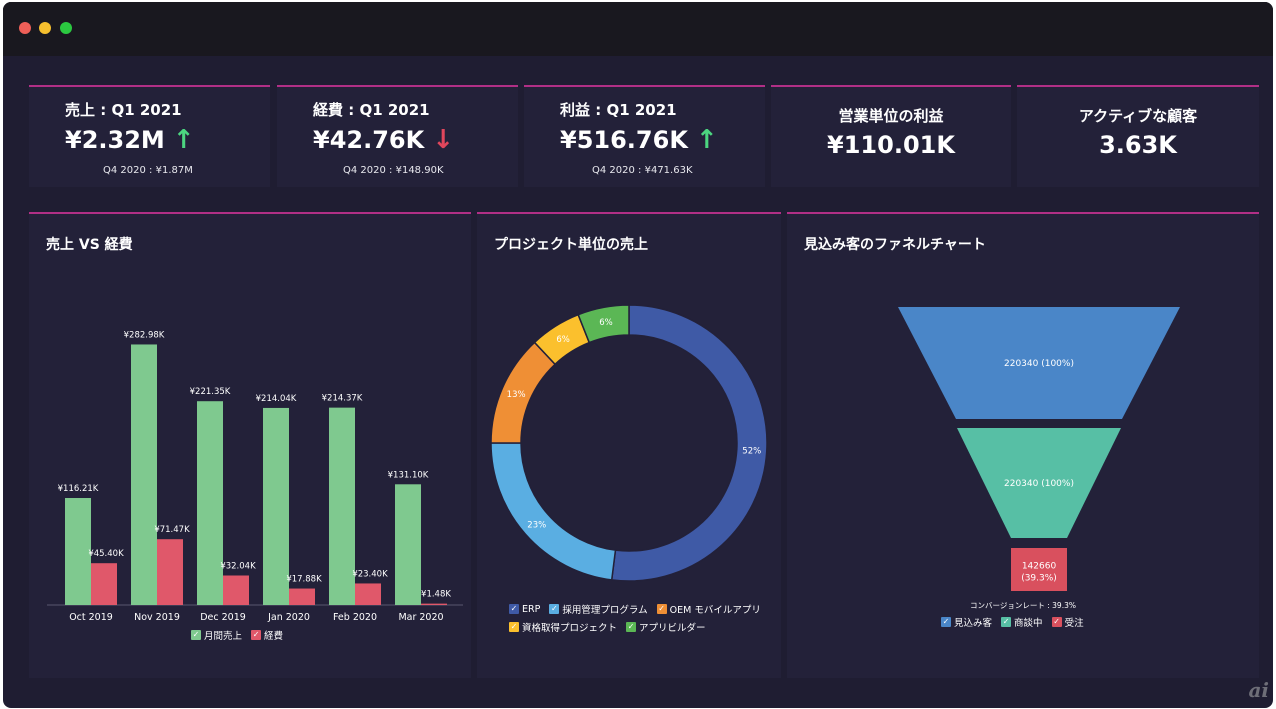  I want to click on legend-item-erp: ✓ ERP, so click(524, 609).